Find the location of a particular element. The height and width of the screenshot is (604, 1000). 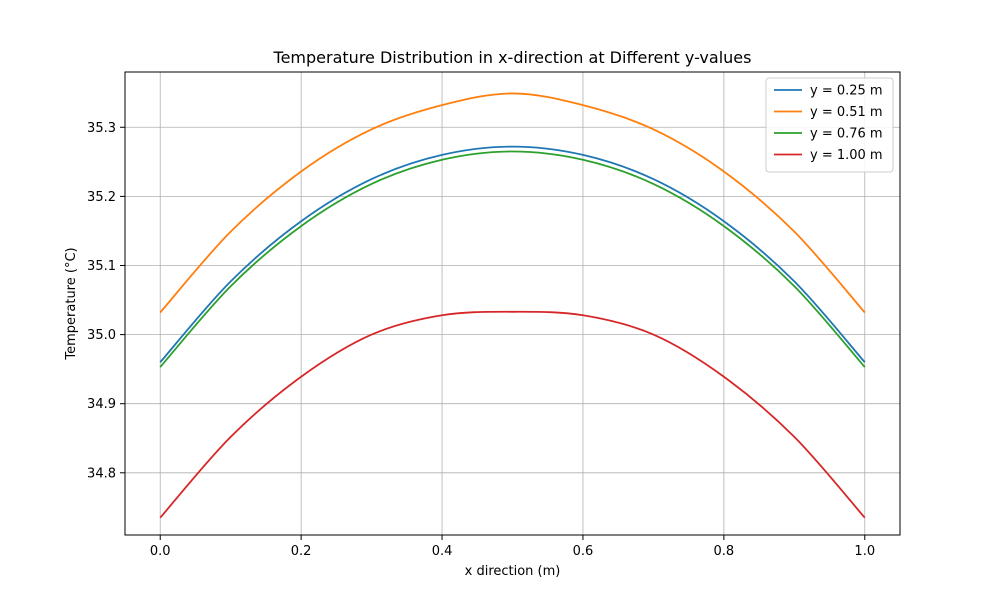

legend-label: y = 0.25 m is located at coordinates (846, 91).